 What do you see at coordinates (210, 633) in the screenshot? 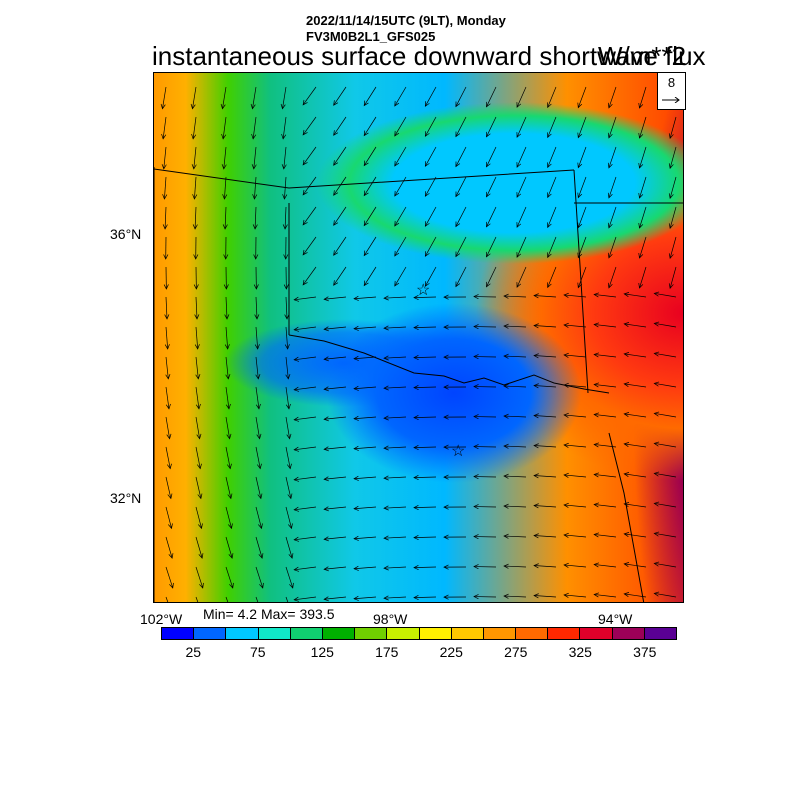
I see `colorbar-cell` at bounding box center [210, 633].